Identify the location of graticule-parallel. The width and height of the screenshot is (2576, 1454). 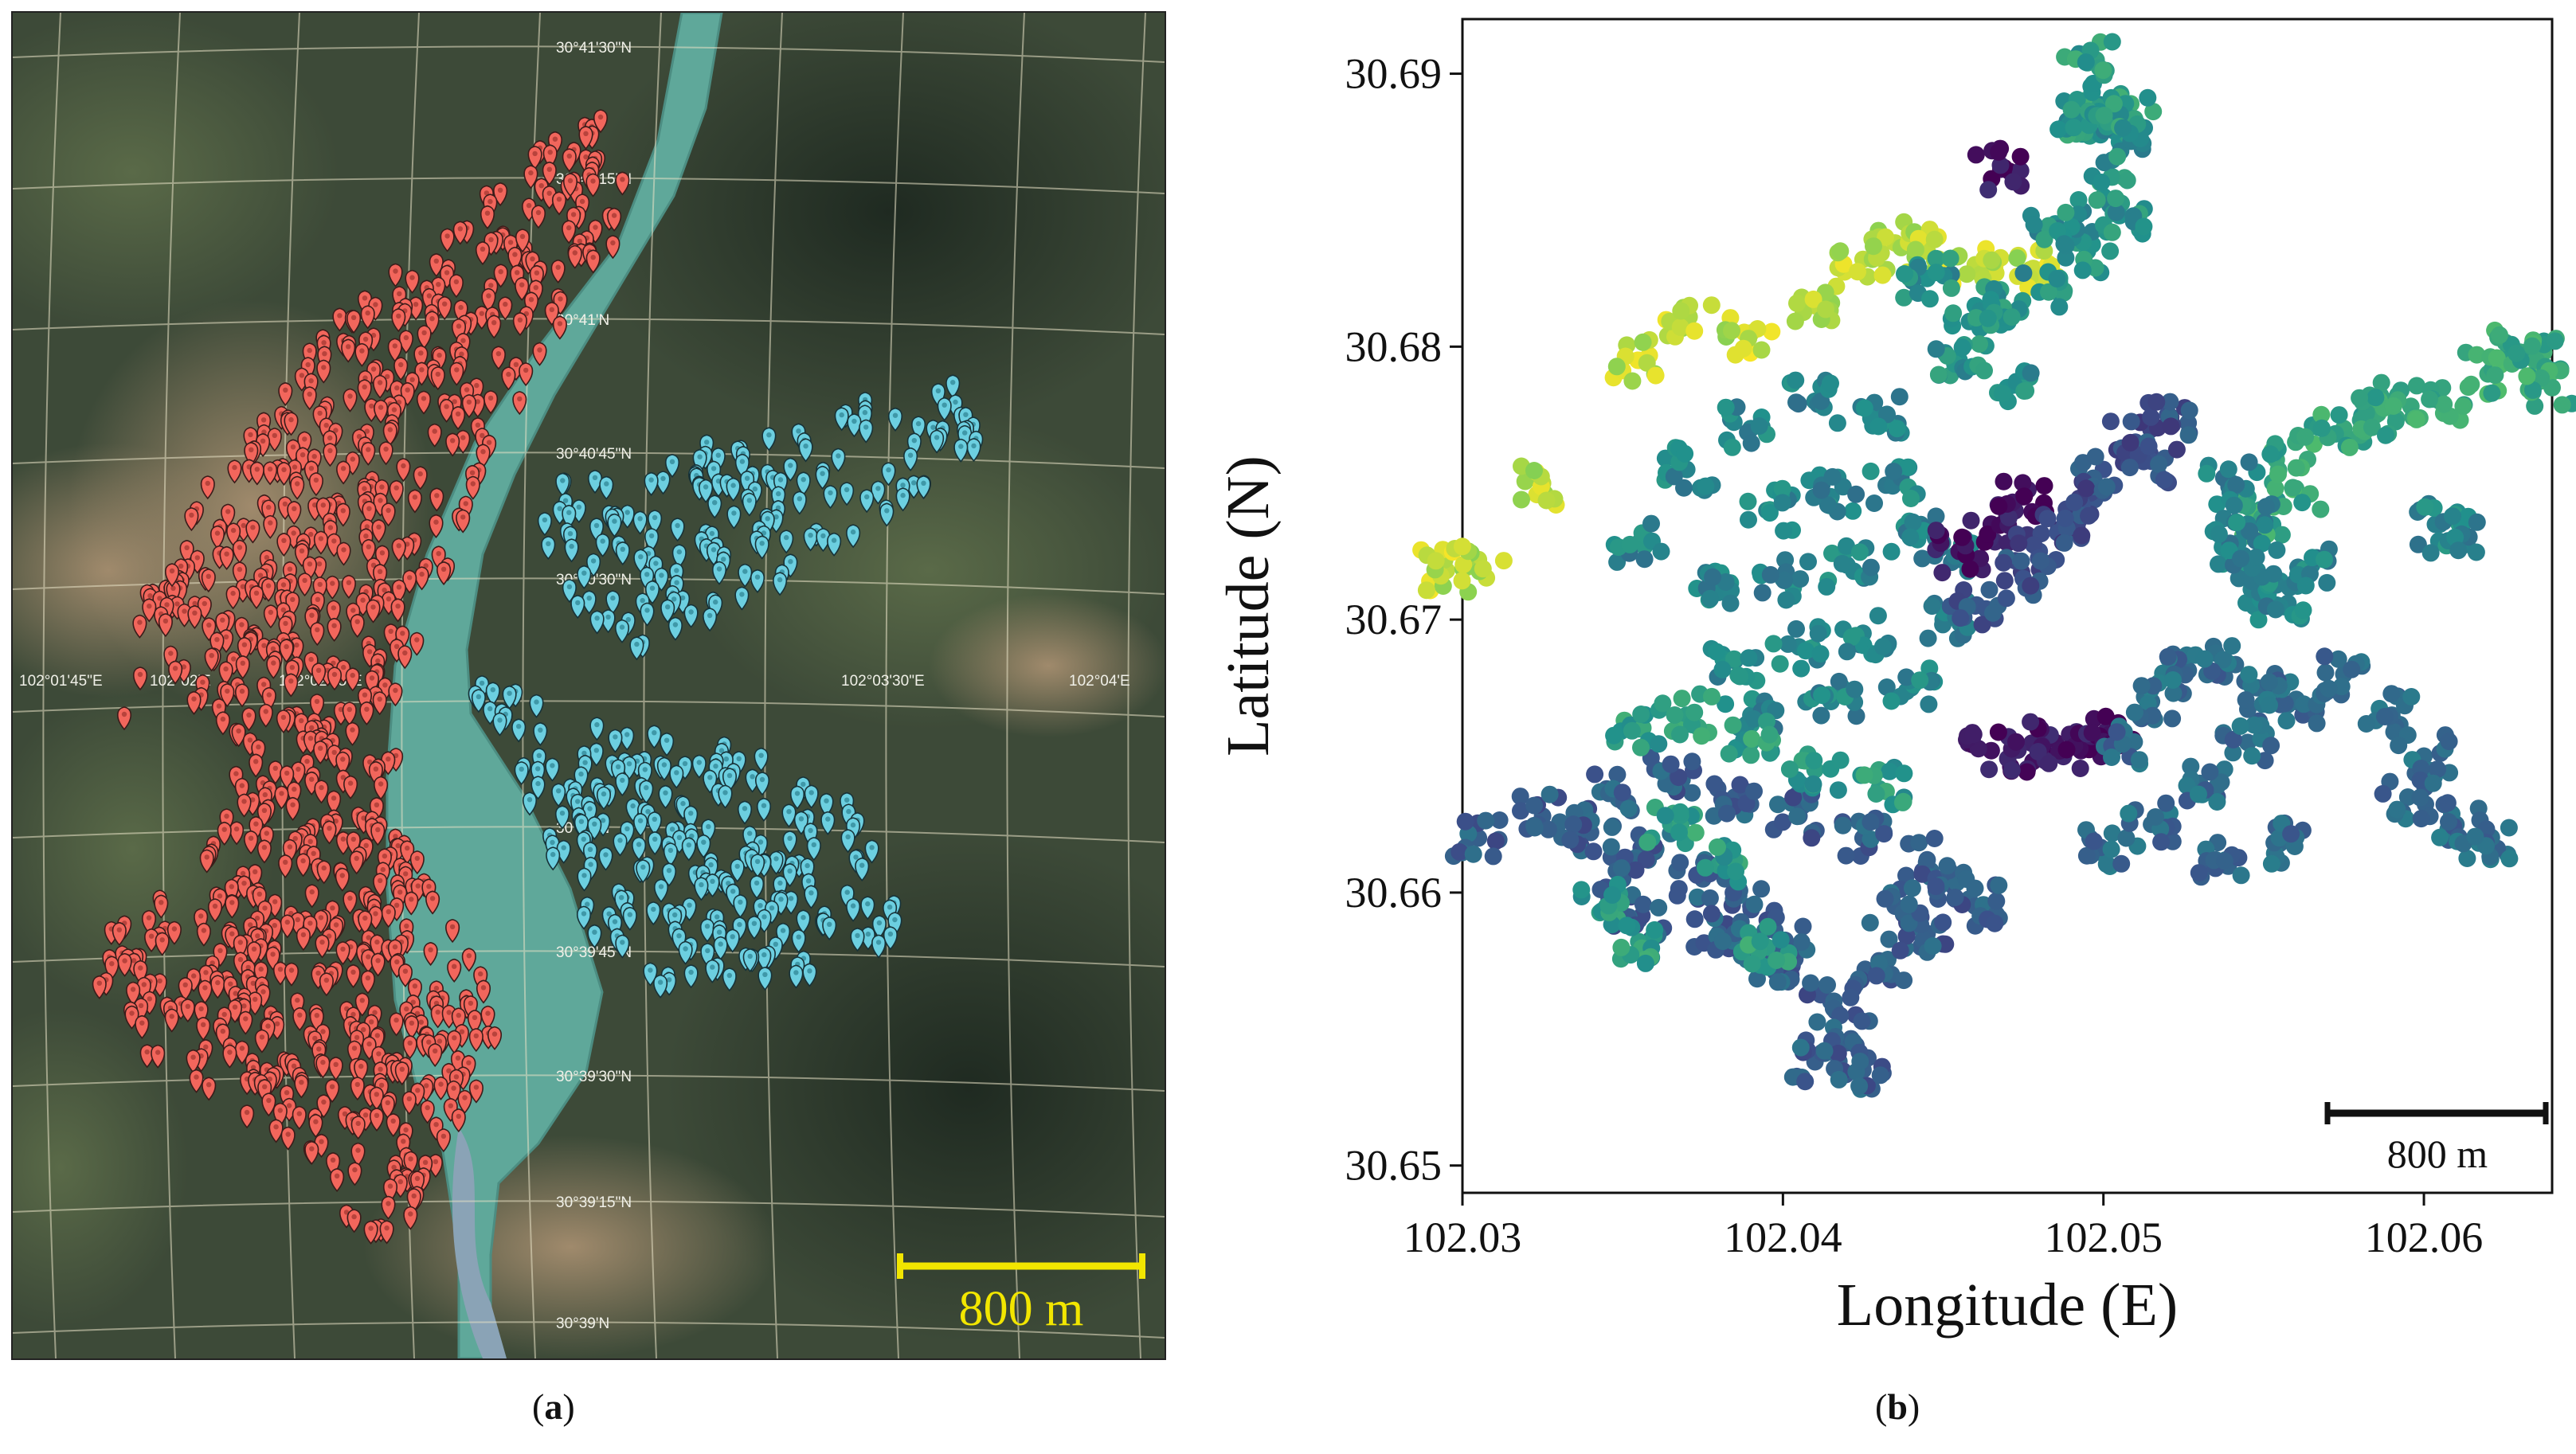
(589, 54).